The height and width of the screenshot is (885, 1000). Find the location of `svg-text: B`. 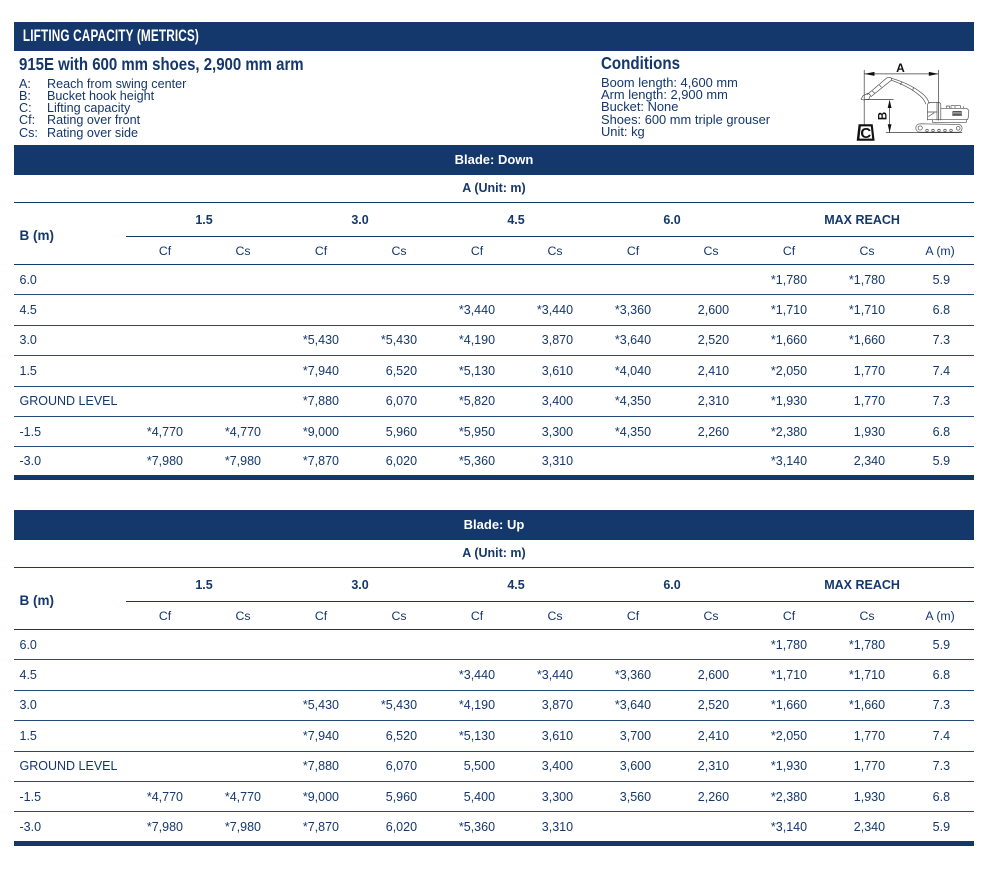

svg-text: B is located at coordinates (884, 116).